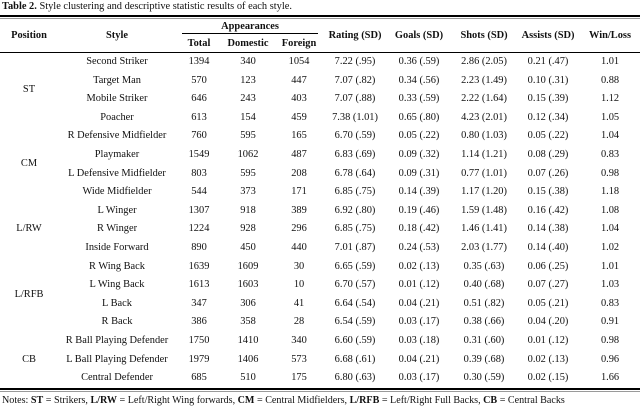 This screenshot has width=640, height=407. What do you see at coordinates (248, 248) in the screenshot?
I see `value-cell: 450` at bounding box center [248, 248].